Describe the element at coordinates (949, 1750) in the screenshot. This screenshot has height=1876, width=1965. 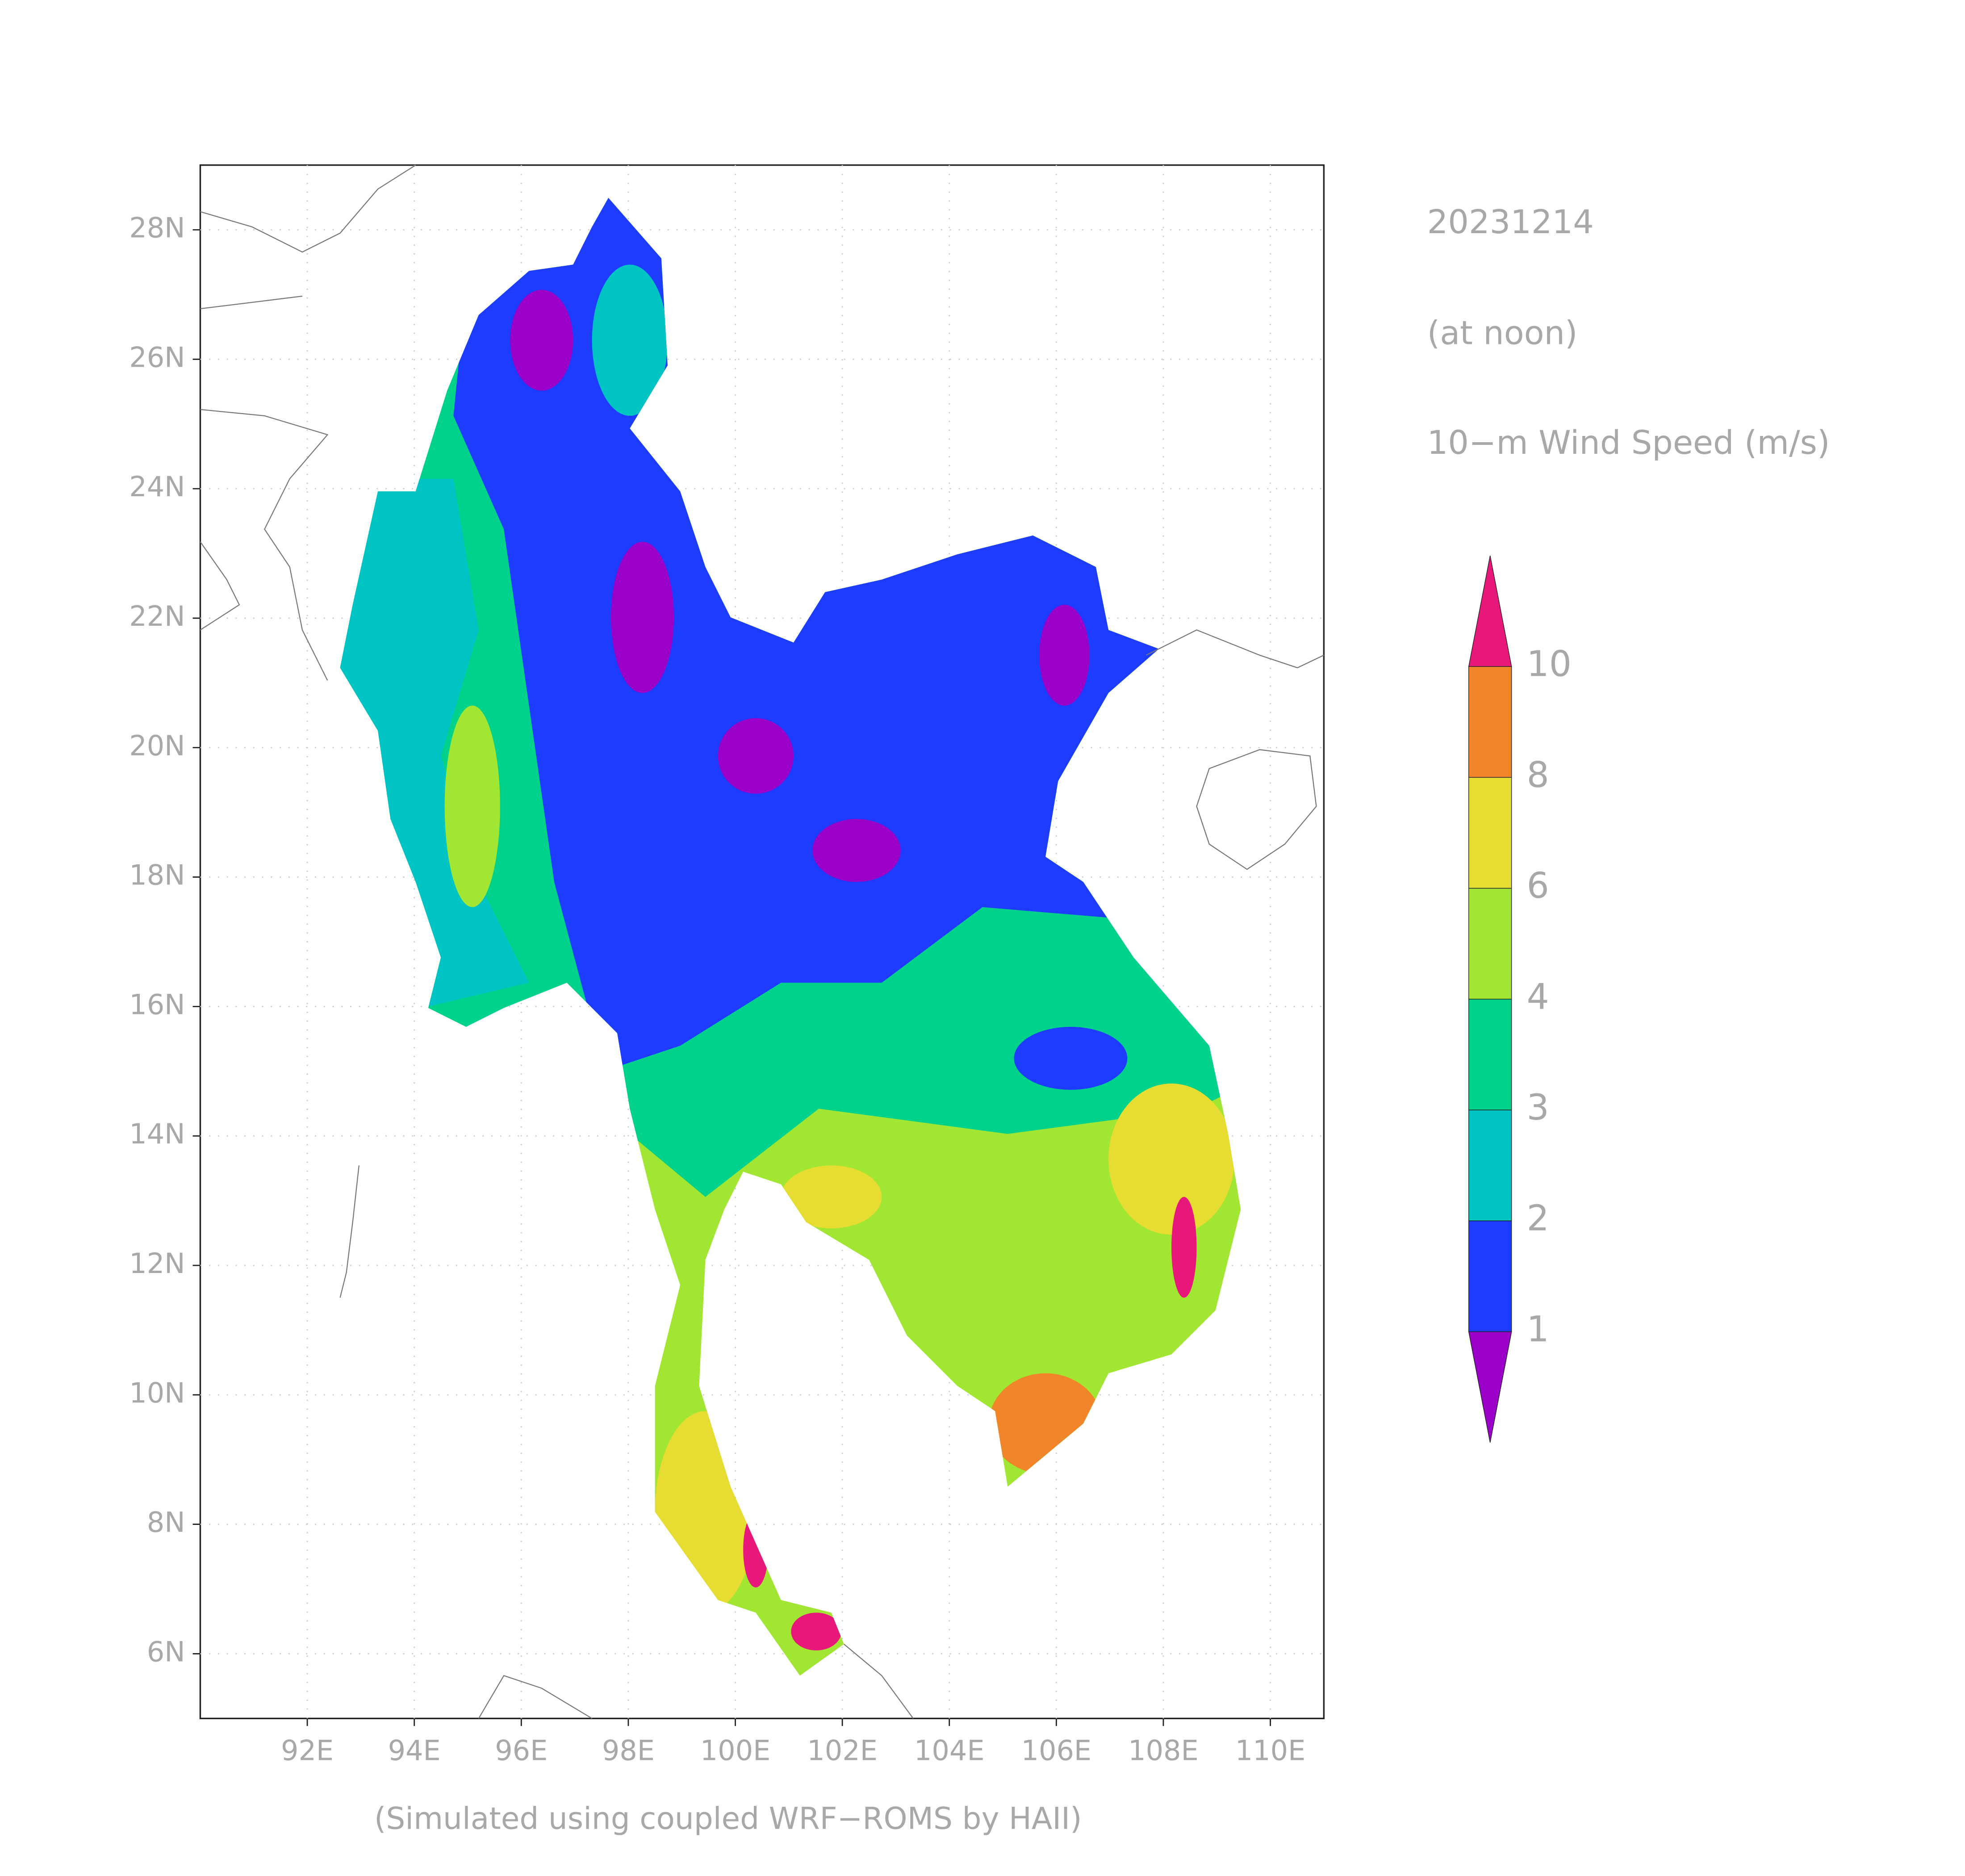
I see `x-tick-label: 104E` at that location.